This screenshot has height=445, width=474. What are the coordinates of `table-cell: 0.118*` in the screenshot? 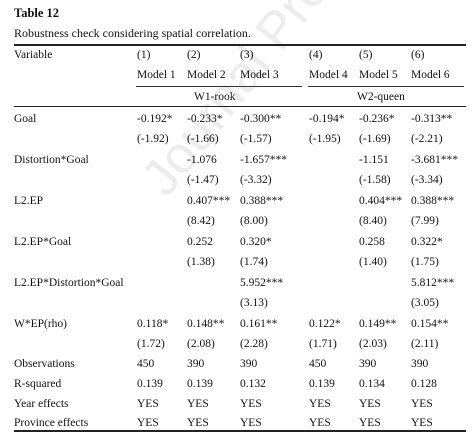 It's located at (153, 324).